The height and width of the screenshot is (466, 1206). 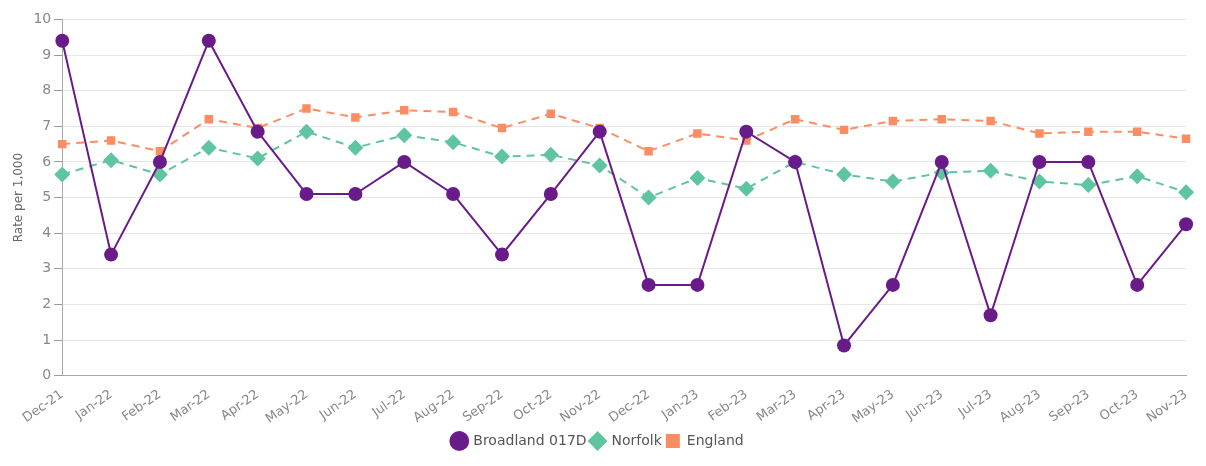 I want to click on legend-label: Norfolk, so click(x=637, y=439).